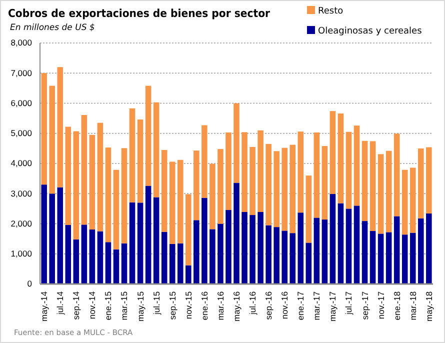  What do you see at coordinates (52, 28) in the screenshot?
I see `chart-subtitle: En millones de US $` at bounding box center [52, 28].